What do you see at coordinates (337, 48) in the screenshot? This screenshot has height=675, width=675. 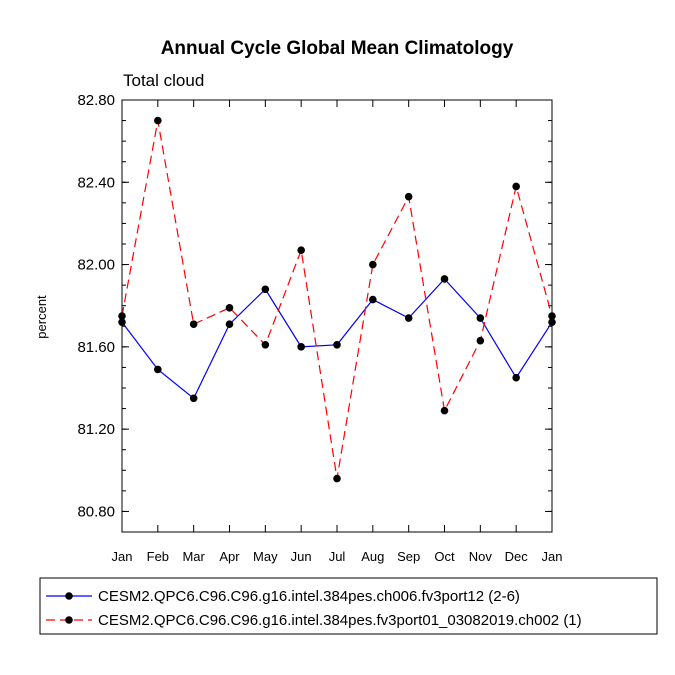 I see `chart-title: Annual Cycle Global Mean Climatology` at bounding box center [337, 48].